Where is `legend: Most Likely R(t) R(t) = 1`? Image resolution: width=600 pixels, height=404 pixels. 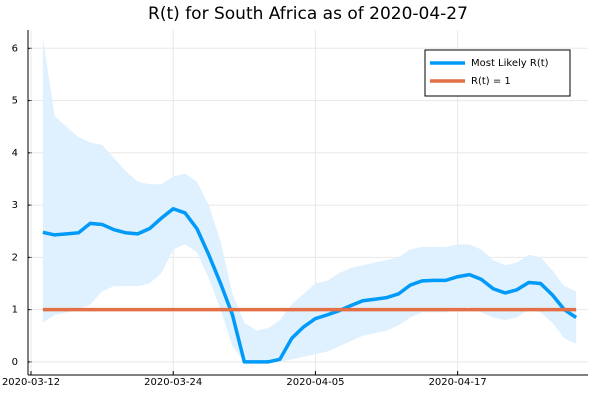
legend: Most Likely R(t) R(t) = 1 is located at coordinates (497, 73).